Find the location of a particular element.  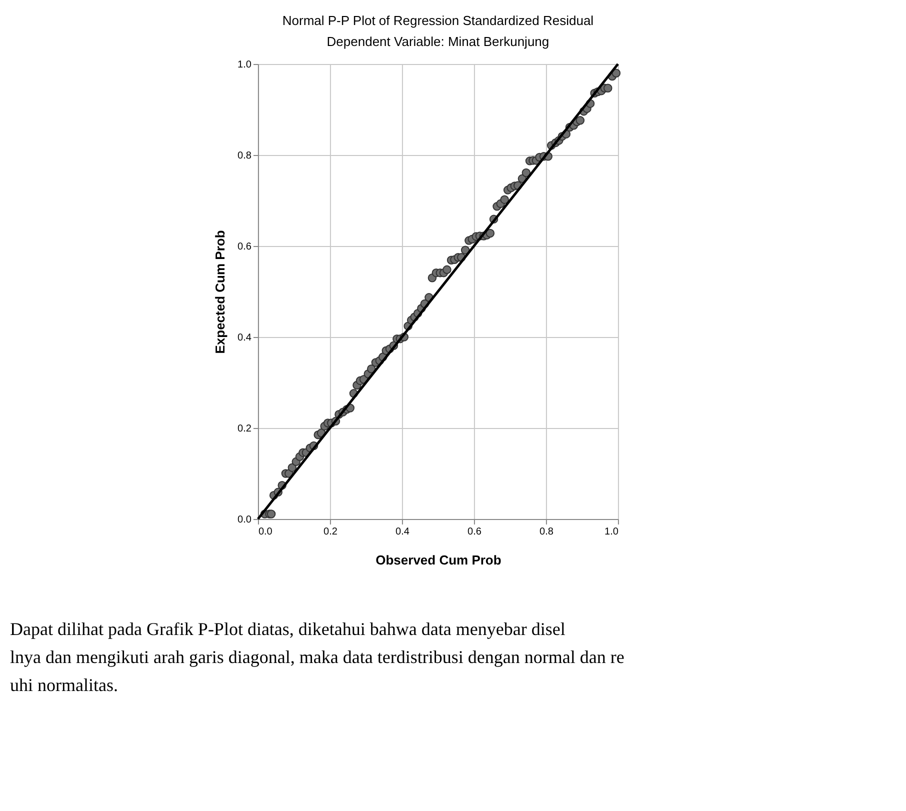

y-axis-title: Expected Cum Prob is located at coordinates (220, 292).